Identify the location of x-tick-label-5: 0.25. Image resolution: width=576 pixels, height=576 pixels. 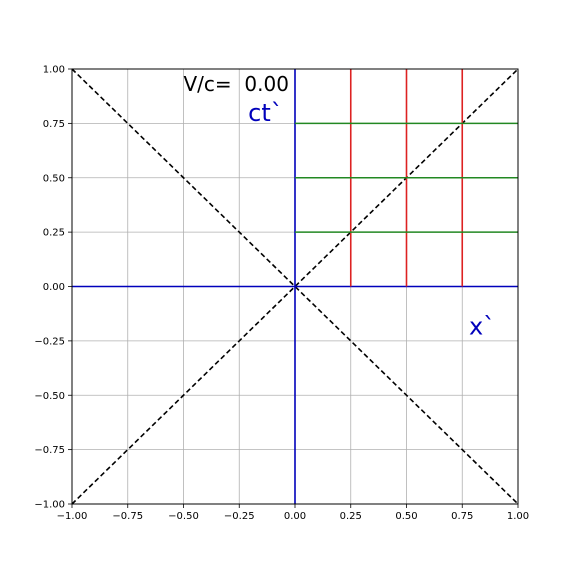
(351, 516).